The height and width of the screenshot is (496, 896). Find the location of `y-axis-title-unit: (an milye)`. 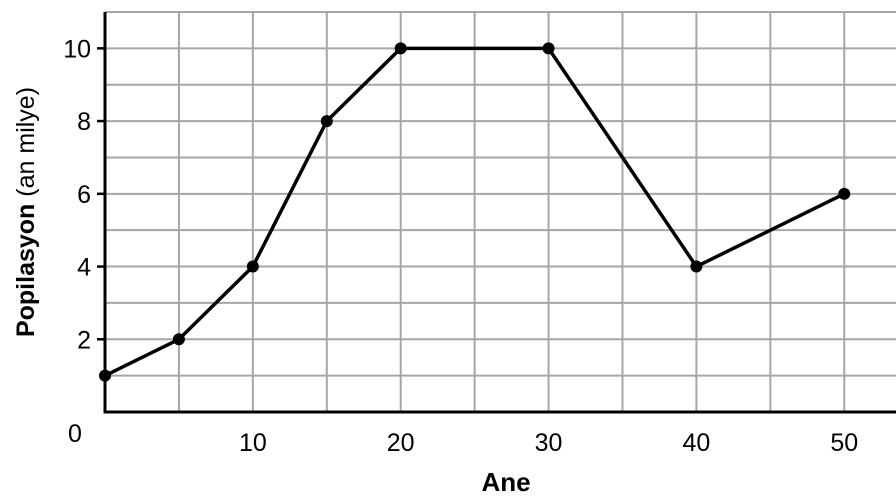

y-axis-title-unit: (an milye) is located at coordinates (26, 145).